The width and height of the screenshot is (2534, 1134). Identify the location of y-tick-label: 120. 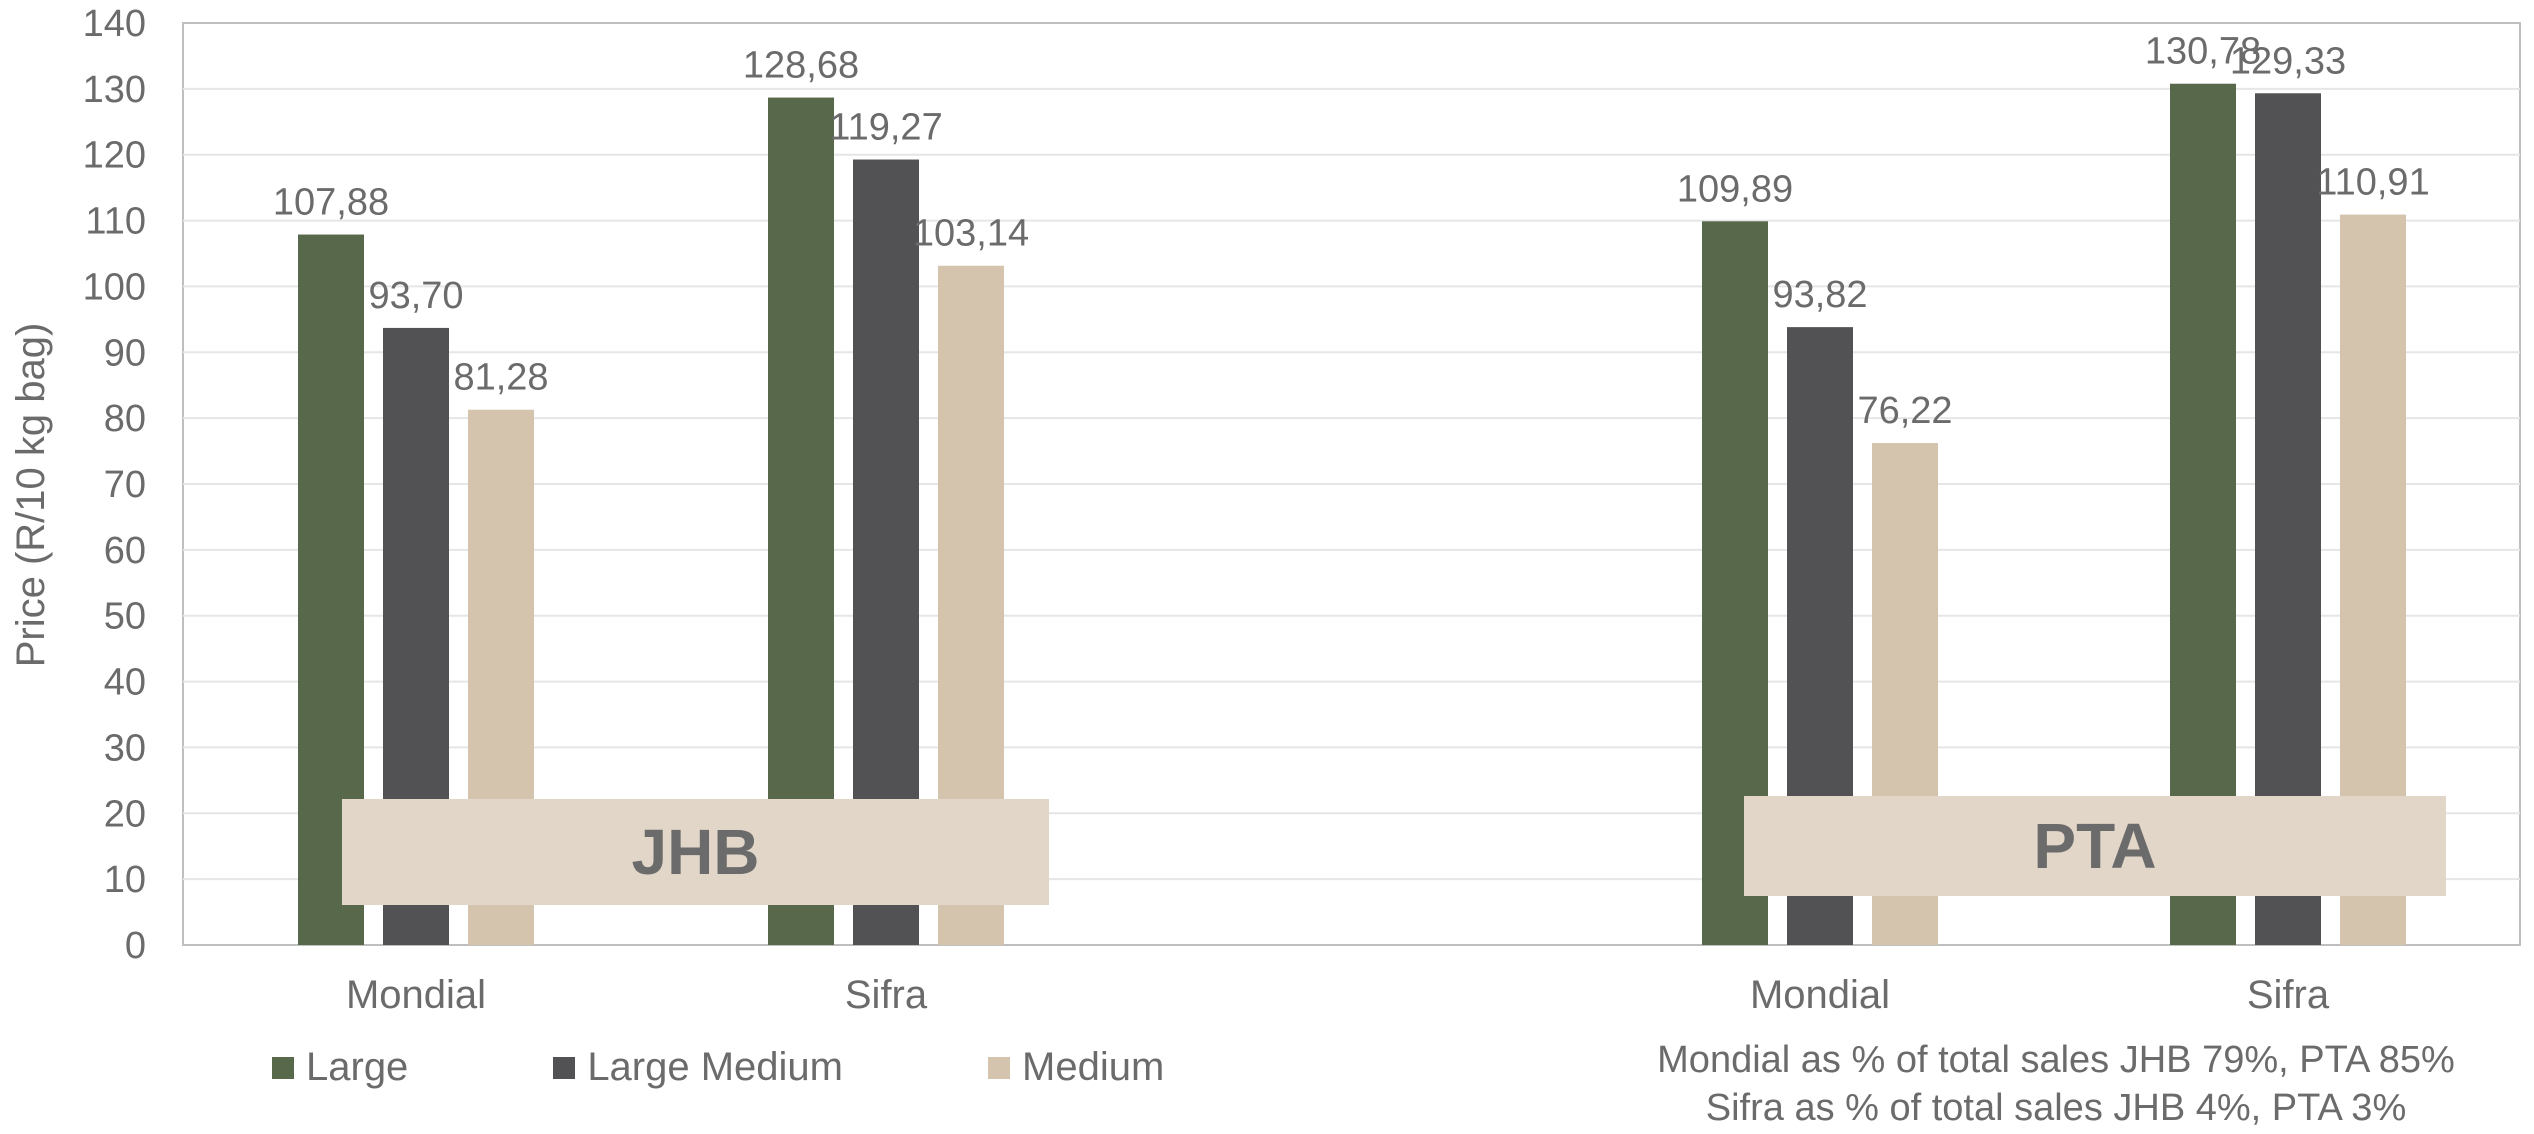
(114, 156).